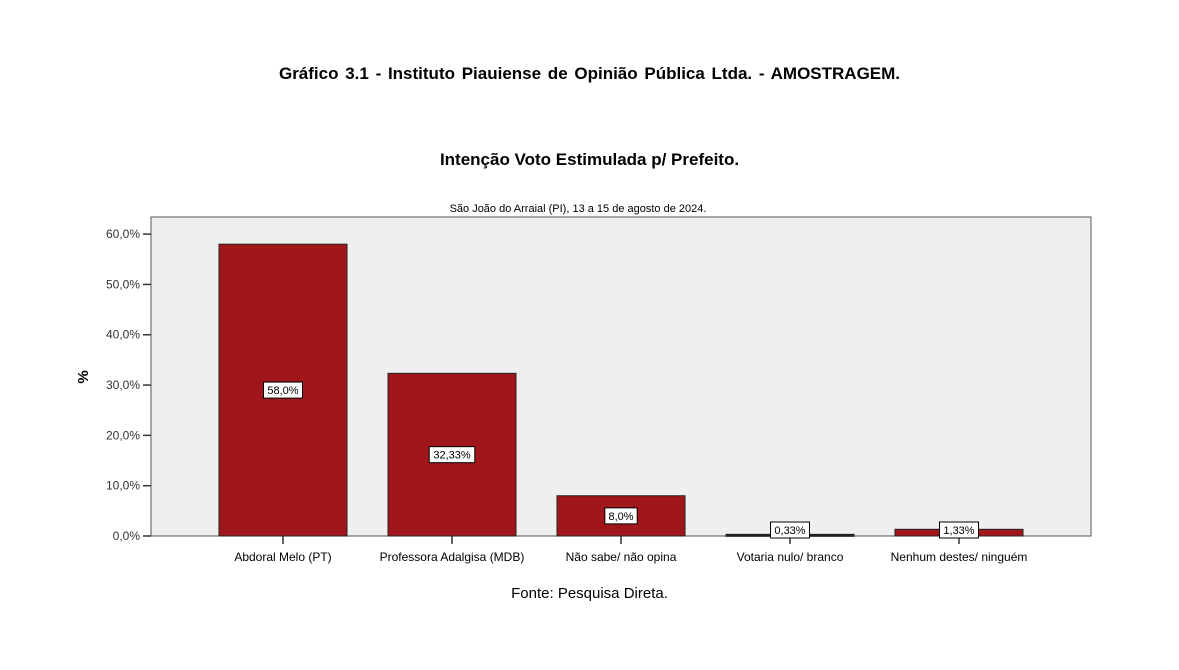  I want to click on x-tick-label: Nenhum destes/ ninguém, so click(959, 557).